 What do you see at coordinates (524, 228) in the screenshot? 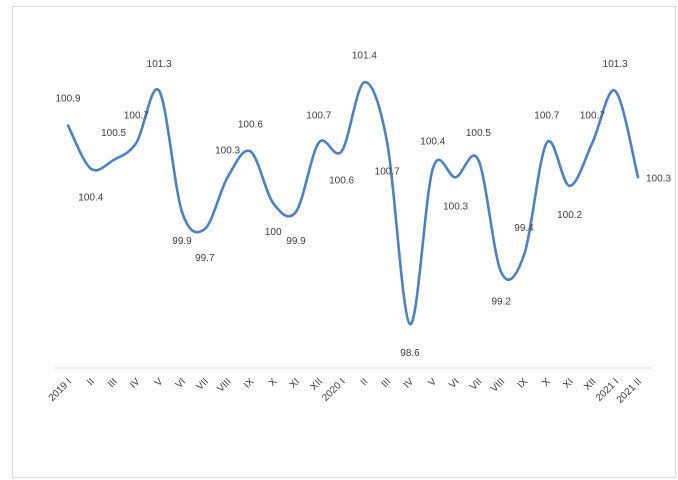
I see `data-label: 99.4` at bounding box center [524, 228].